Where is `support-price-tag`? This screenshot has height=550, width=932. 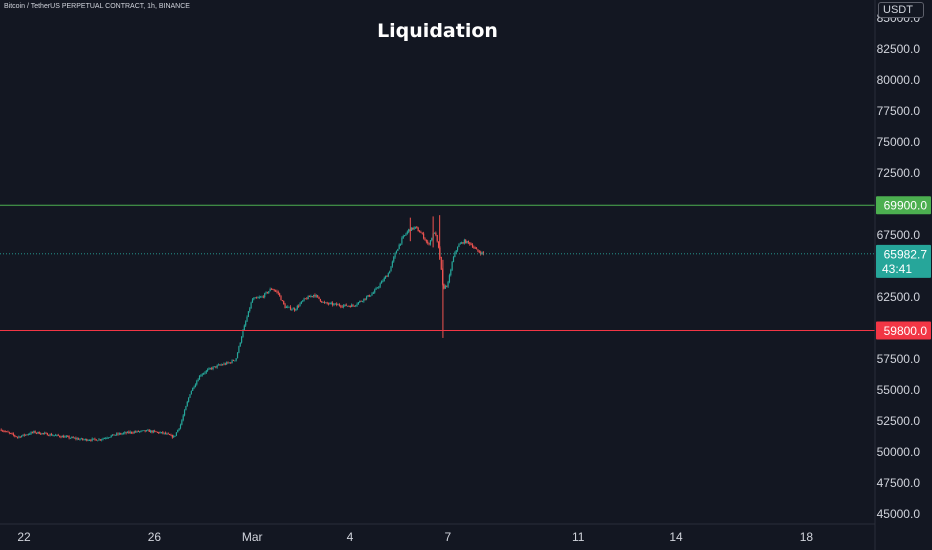
support-price-tag is located at coordinates (903, 330).